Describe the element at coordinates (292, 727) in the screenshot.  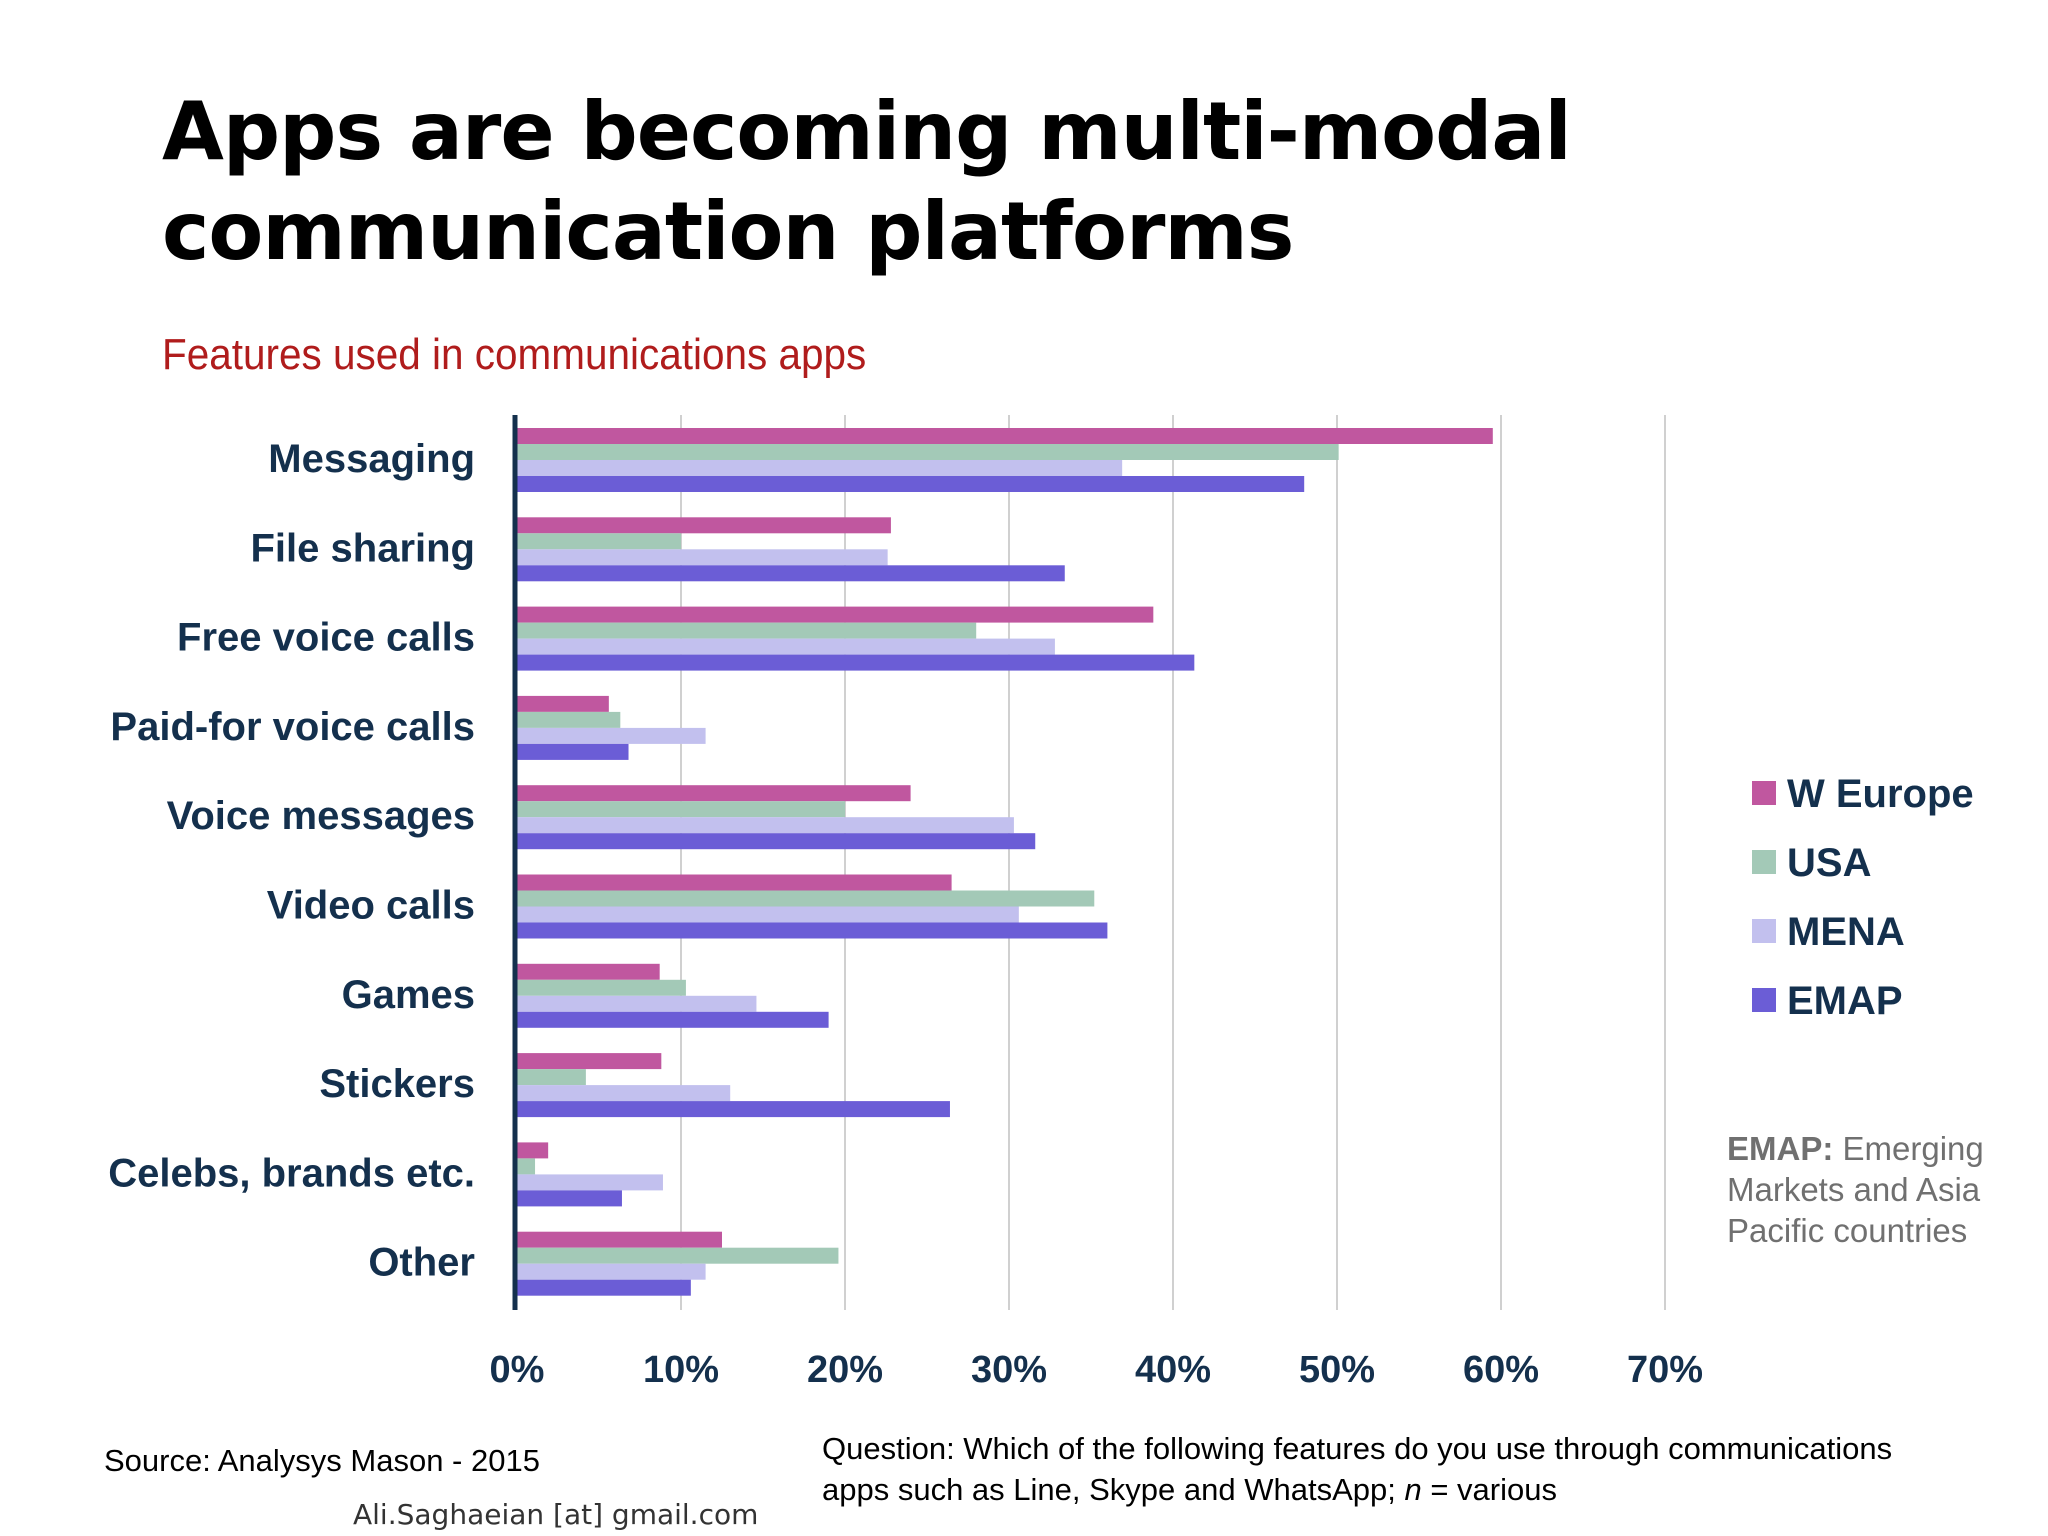
I see `category-label: Paid-for voice calls` at that location.